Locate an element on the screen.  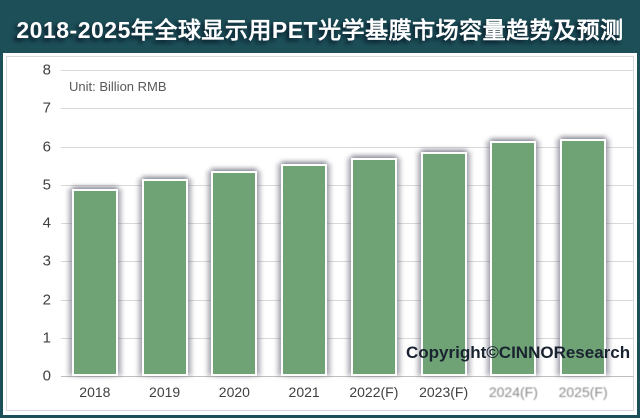
gridline-y1 is located at coordinates (347, 338).